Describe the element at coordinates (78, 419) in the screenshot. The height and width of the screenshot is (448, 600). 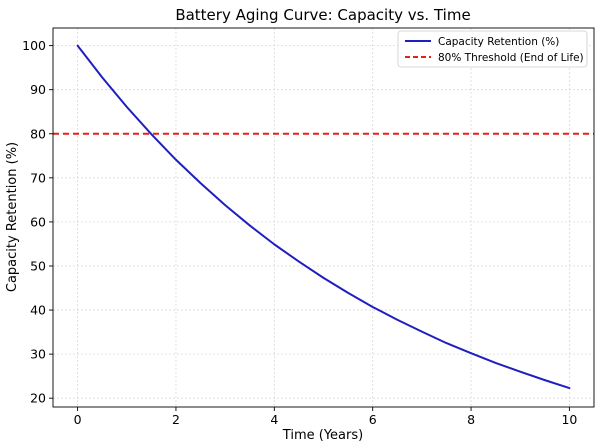
I see `x-tick-label: 0` at that location.